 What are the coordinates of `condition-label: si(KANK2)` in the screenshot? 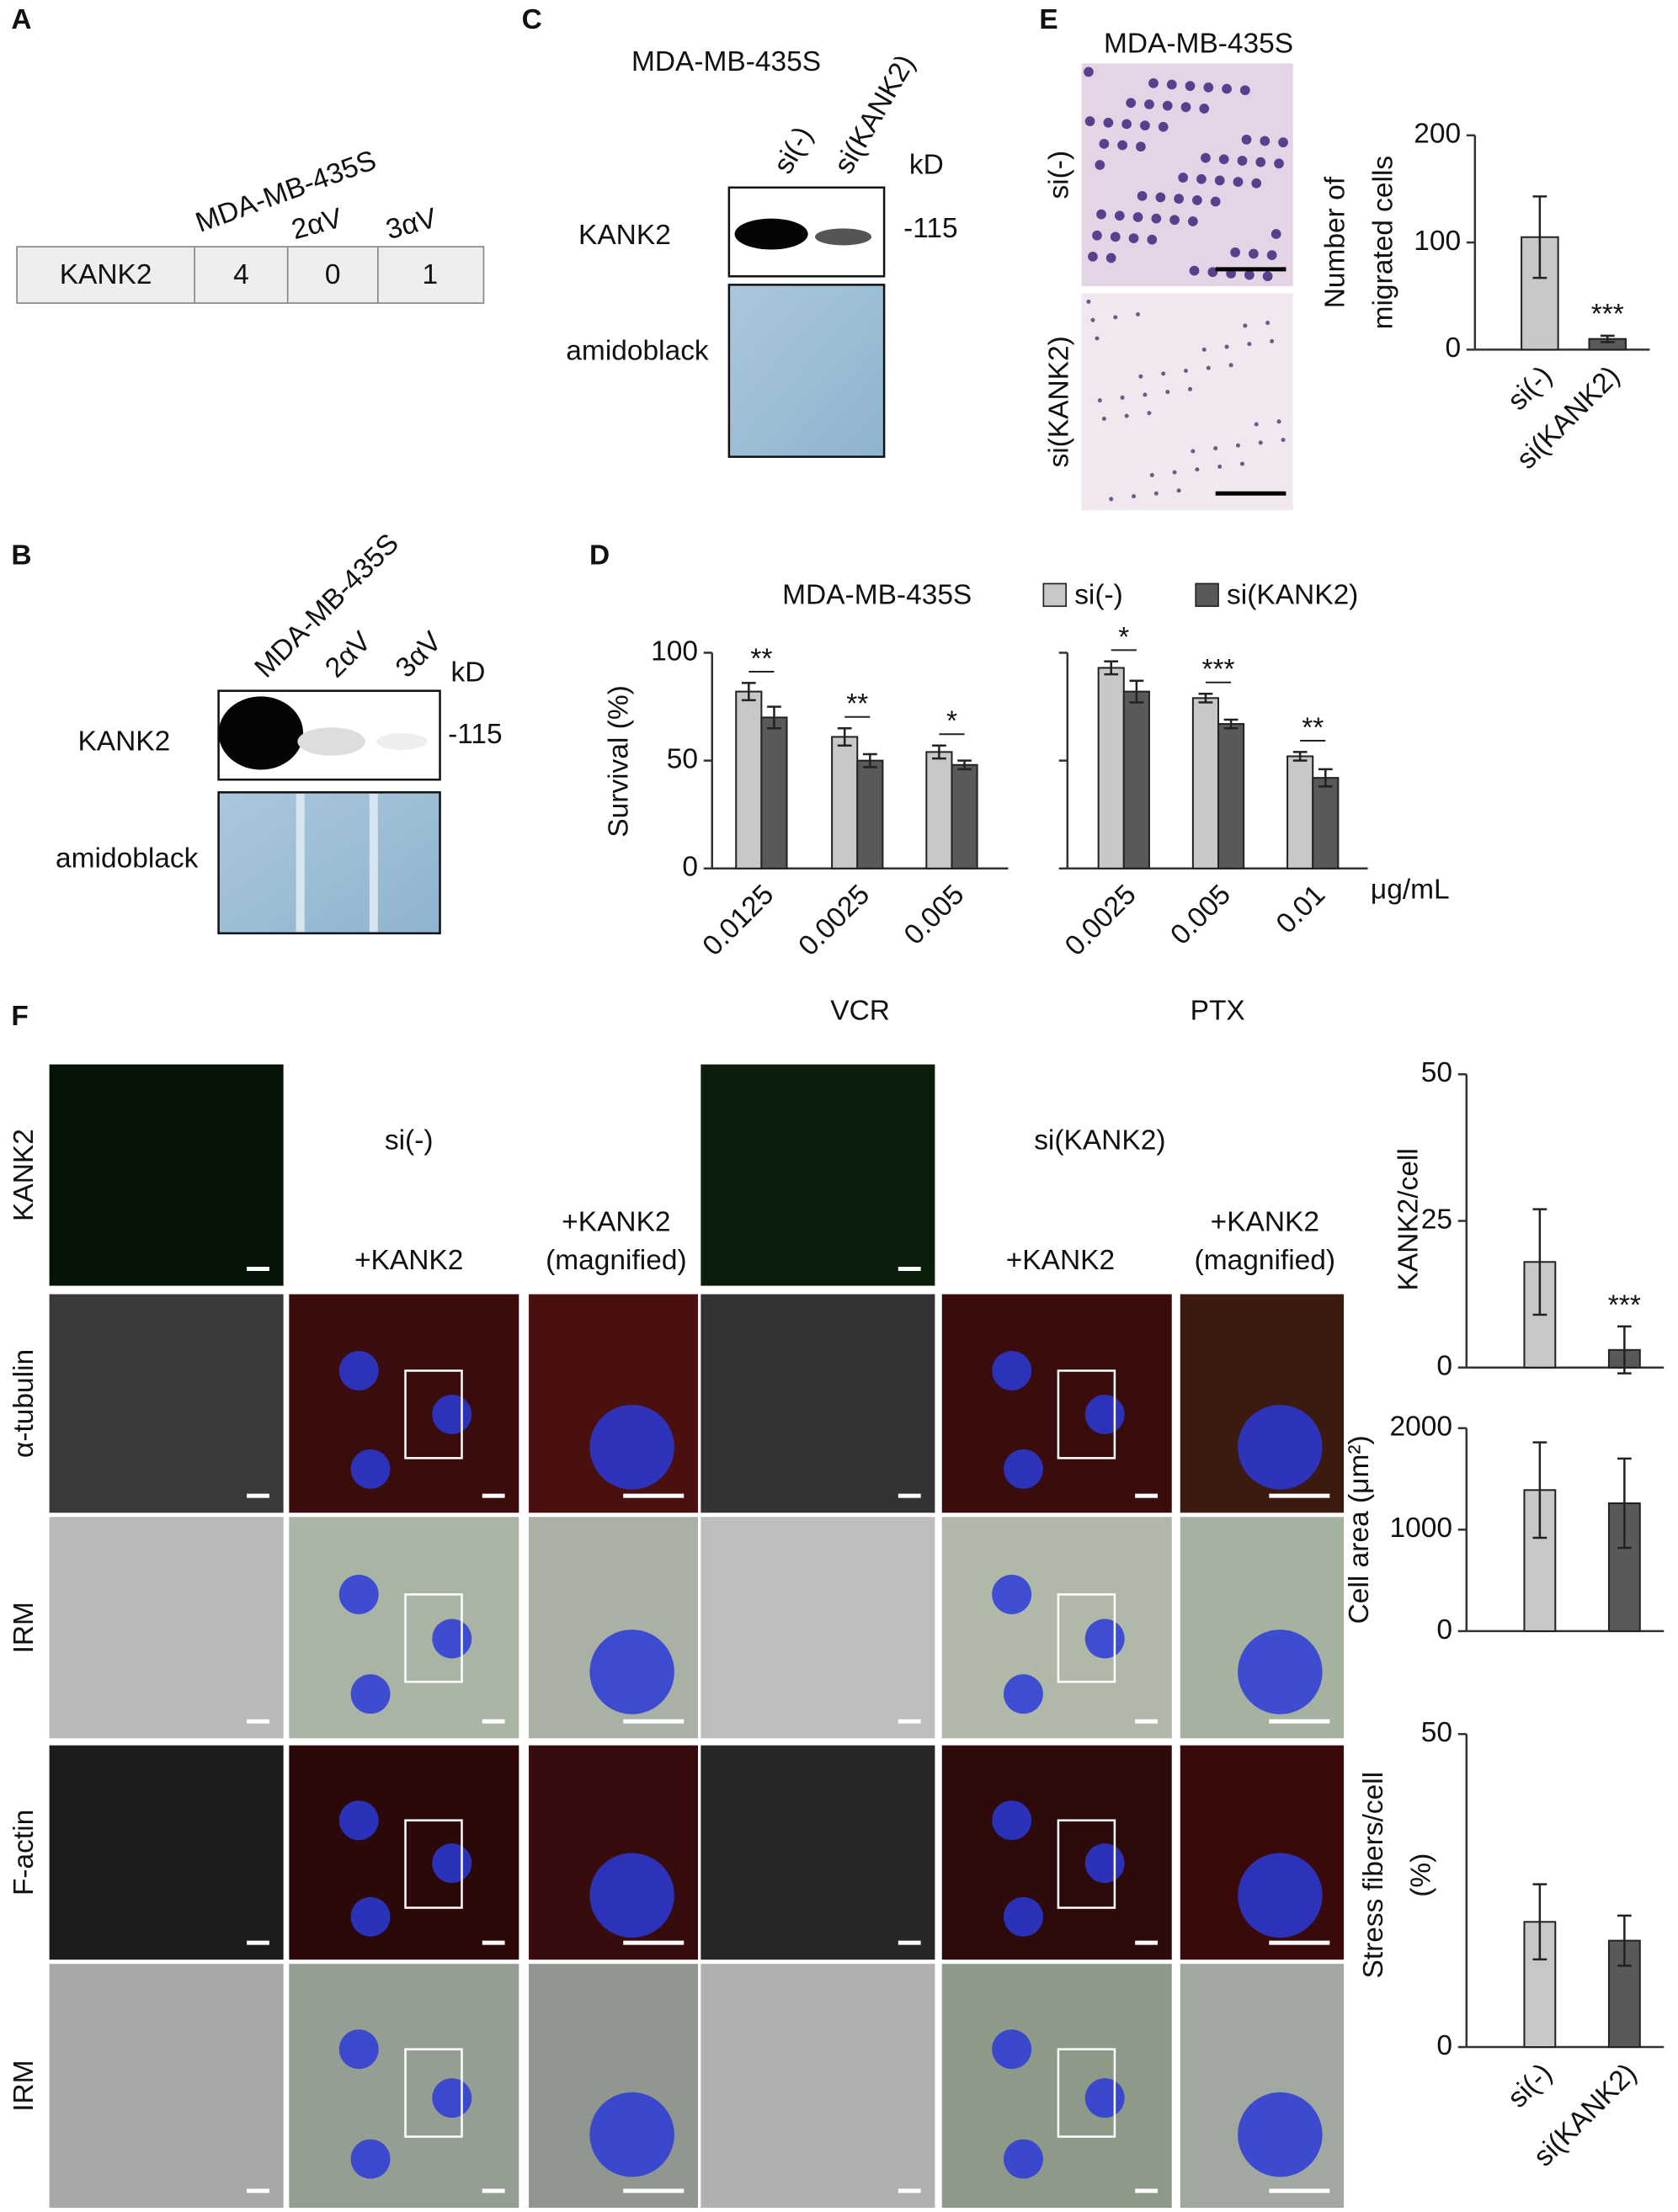 It's located at (1099, 1141).